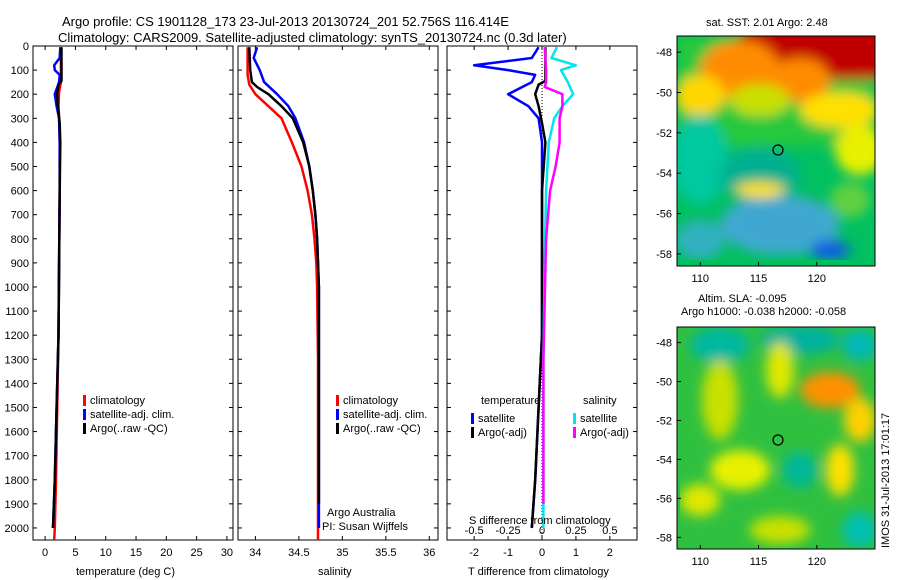  Describe the element at coordinates (764, 312) in the screenshot. I see `sla-map-subtitle: Argo h1000: -0.038 h2000: -0.058` at that location.